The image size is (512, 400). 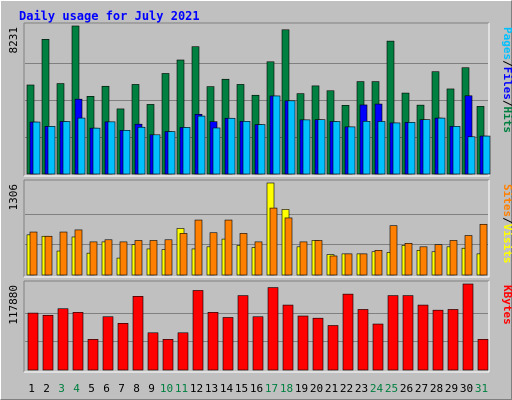 What do you see at coordinates (316, 388) in the screenshot?
I see `x-tick-label: 20` at bounding box center [316, 388].